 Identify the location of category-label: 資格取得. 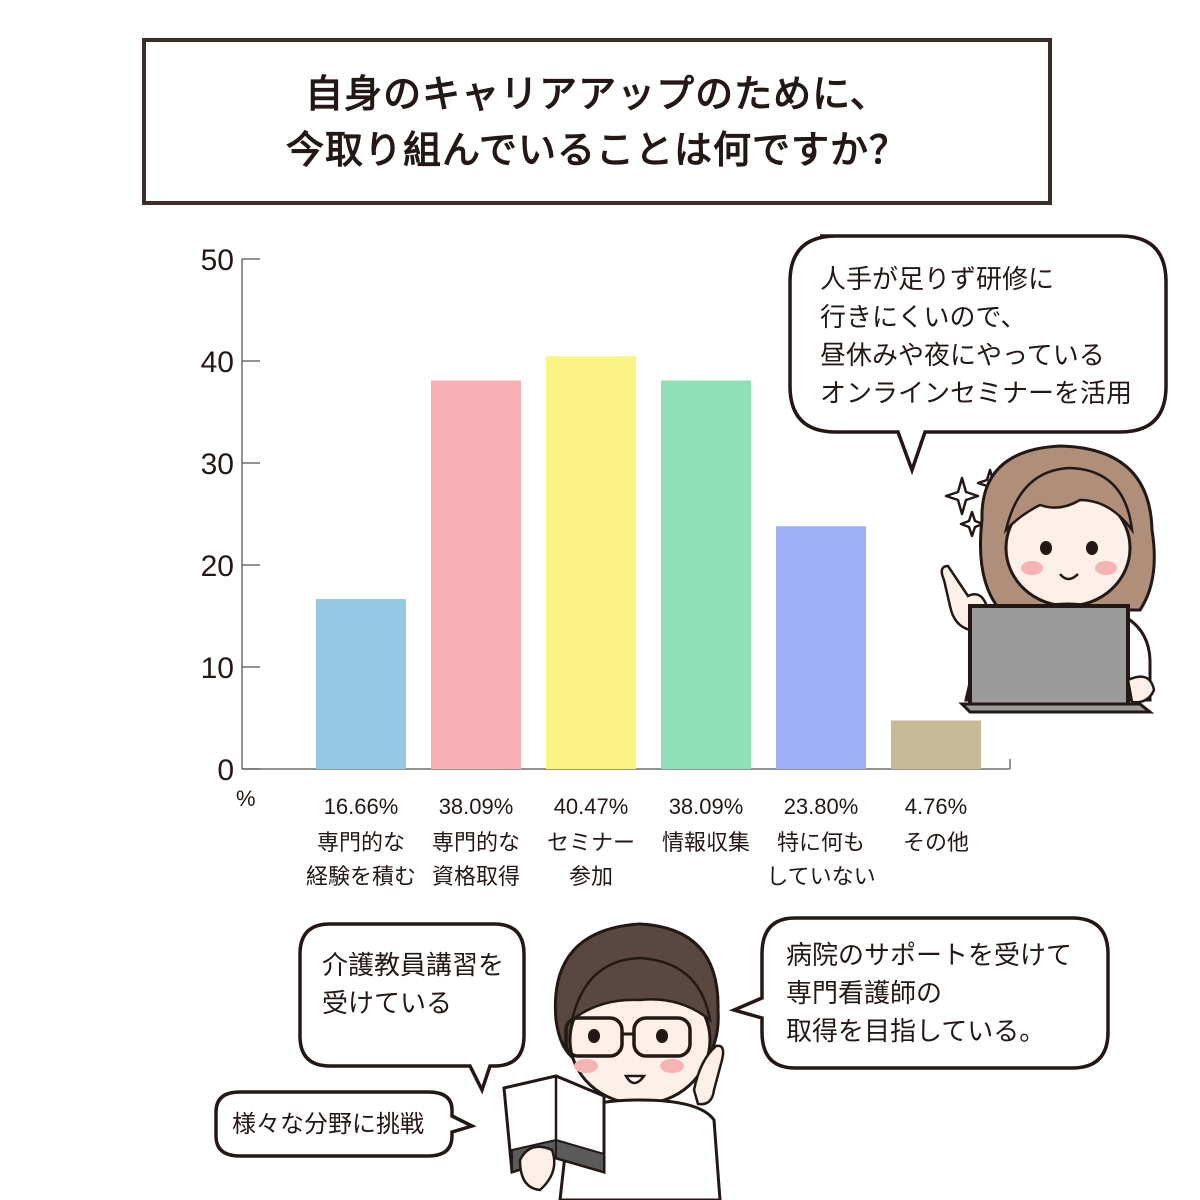
(476, 877).